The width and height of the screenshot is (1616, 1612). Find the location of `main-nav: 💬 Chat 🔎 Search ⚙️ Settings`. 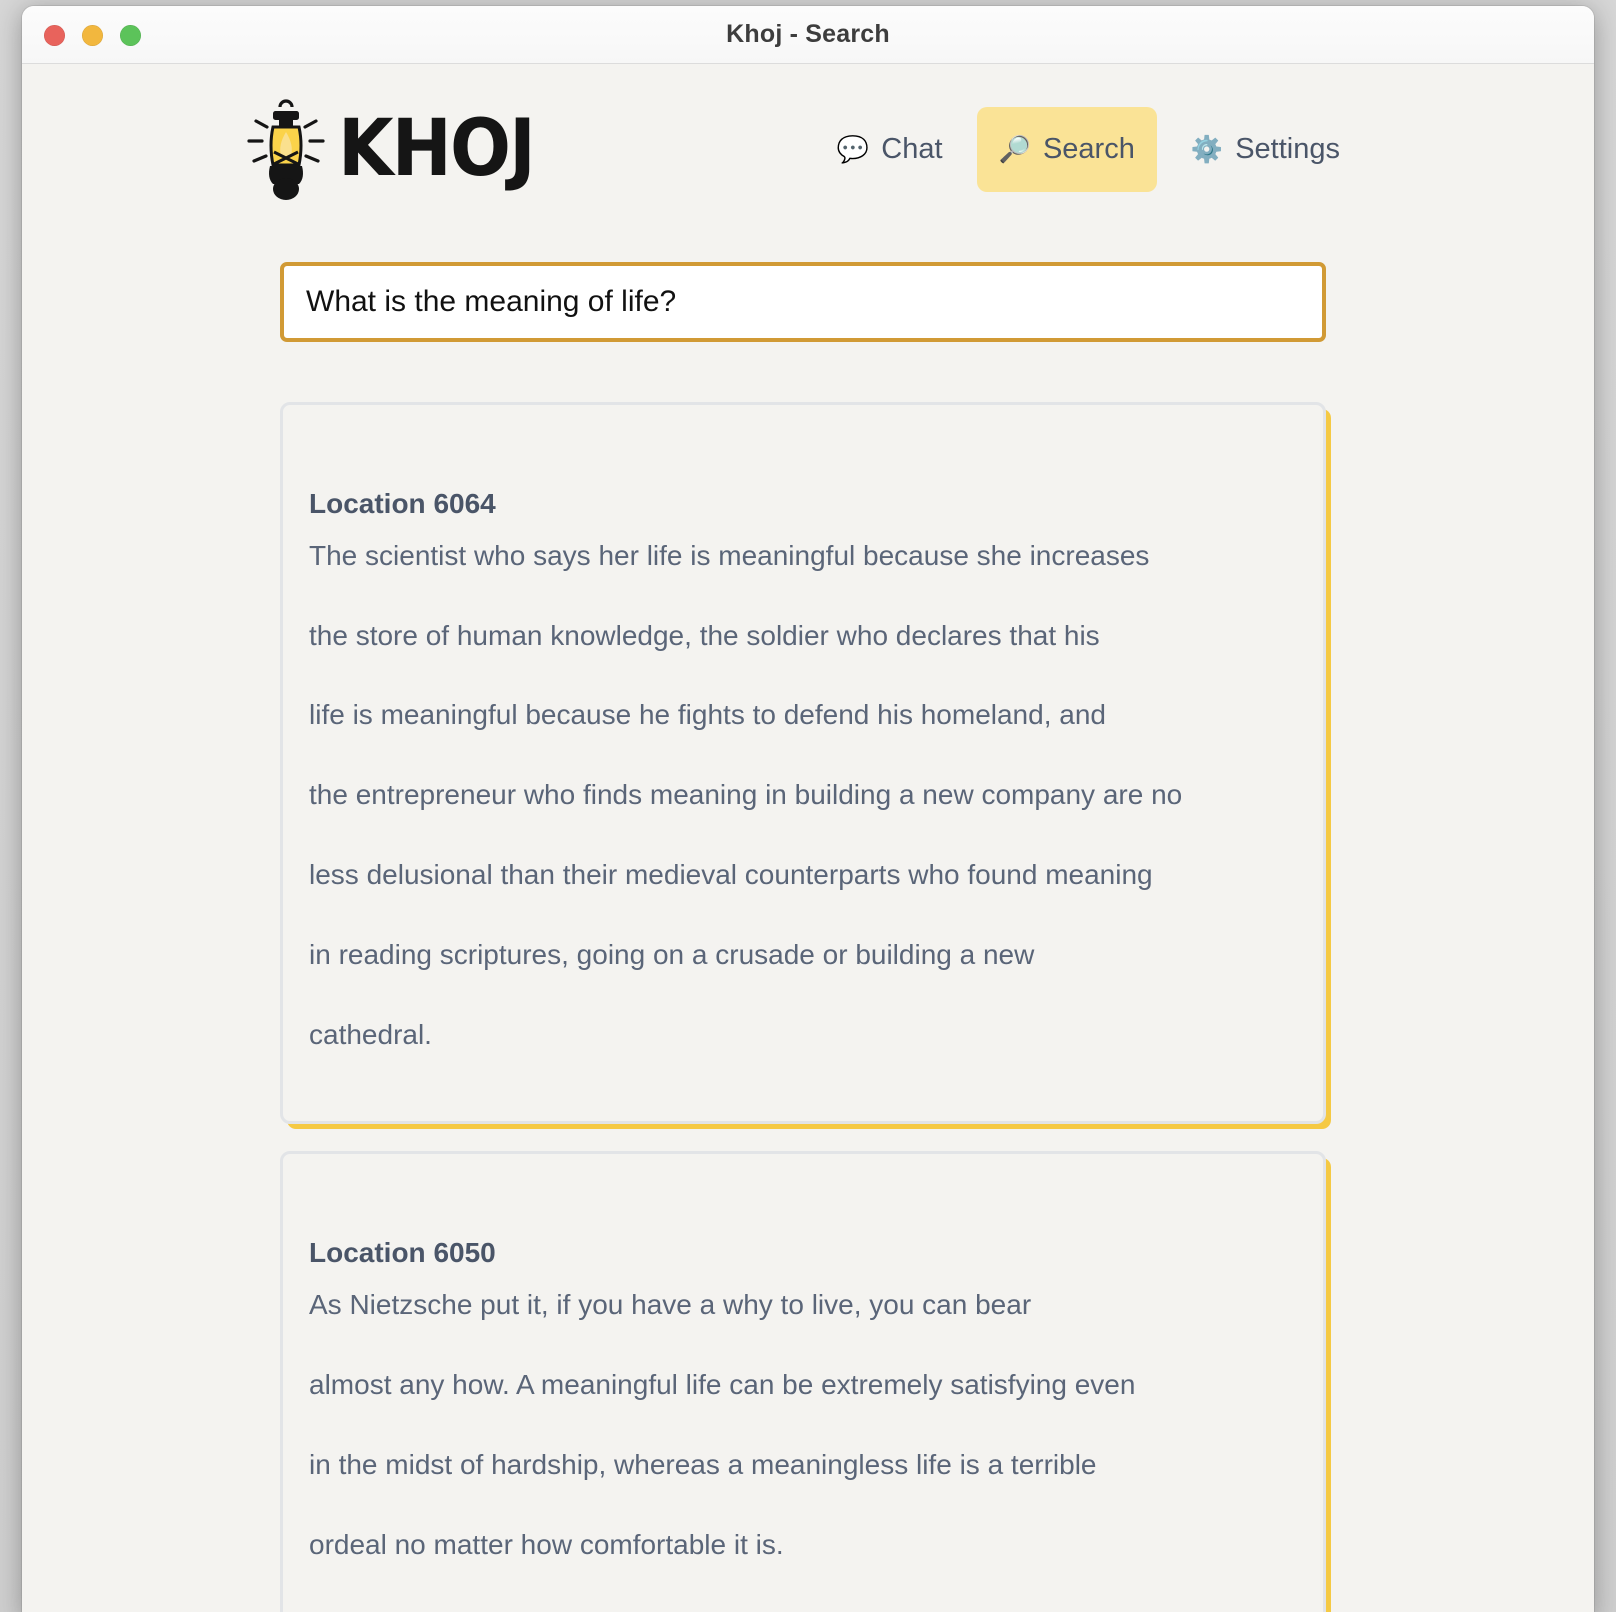

main-nav: 💬 Chat 🔎 Search ⚙️ Settings is located at coordinates (1178, 149).